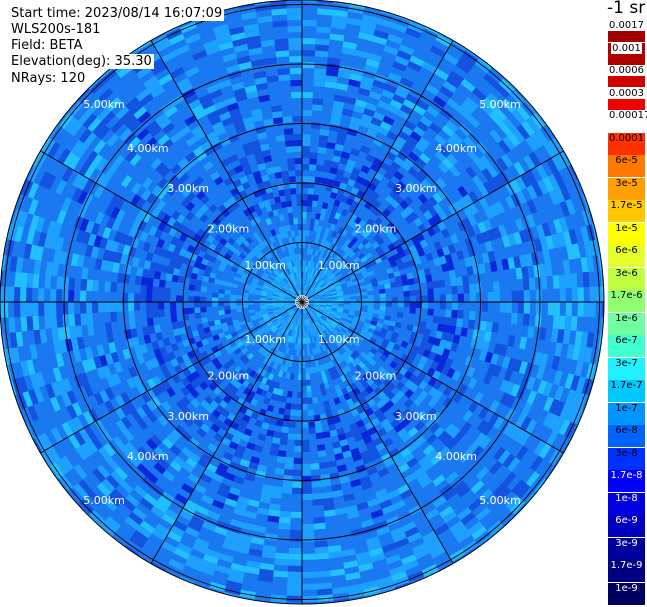 This screenshot has width=647, height=607. What do you see at coordinates (626, 453) in the screenshot?
I see `colorbar-label: 3e-8` at bounding box center [626, 453].